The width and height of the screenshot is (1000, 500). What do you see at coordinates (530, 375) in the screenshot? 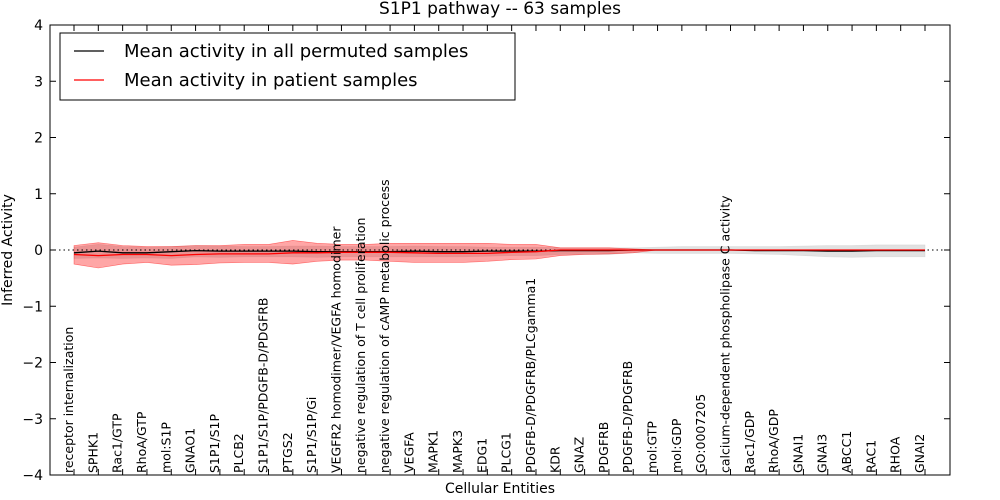
I see `x-tick-label: PDGFB-D/PDGFRB/PLCgamma1` at bounding box center [530, 375].